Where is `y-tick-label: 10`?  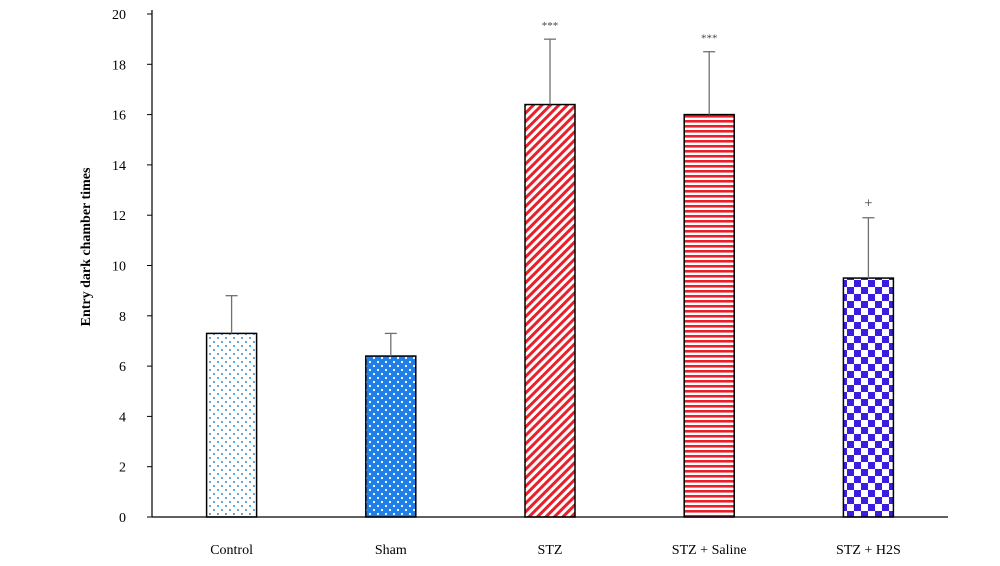
y-tick-label: 10 is located at coordinates (119, 267).